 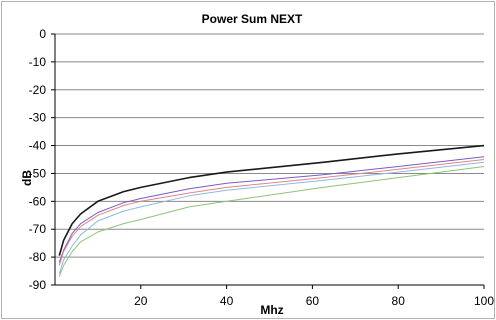 I want to click on y-tick-label: -50, so click(x=38, y=173).